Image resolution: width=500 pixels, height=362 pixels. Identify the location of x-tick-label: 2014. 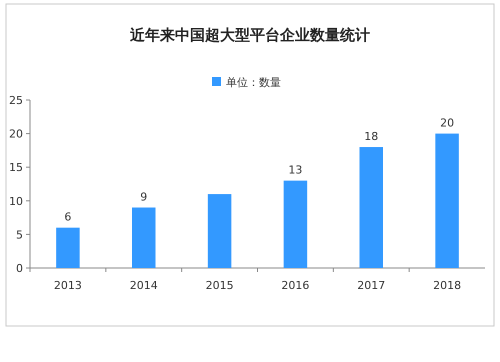
(144, 285).